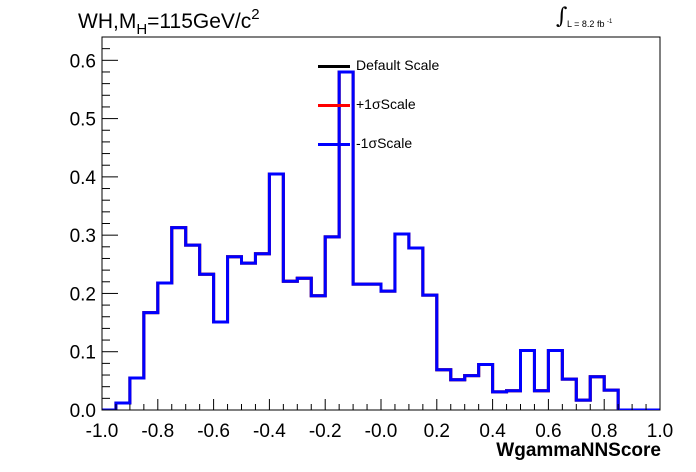  I want to click on title-subscript: H, so click(142, 29).